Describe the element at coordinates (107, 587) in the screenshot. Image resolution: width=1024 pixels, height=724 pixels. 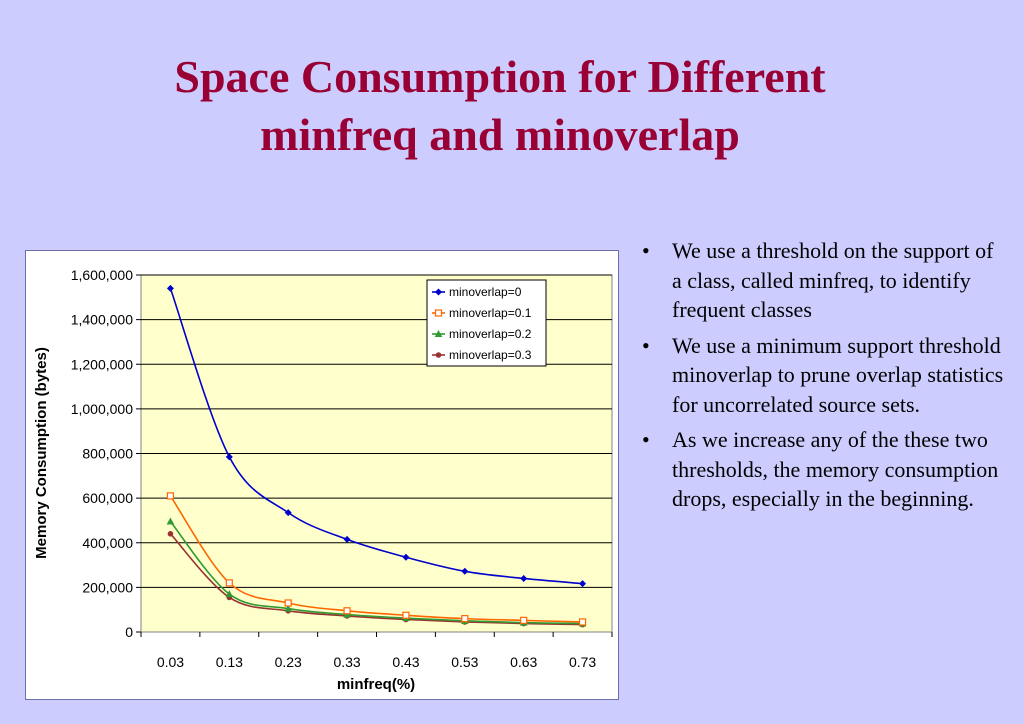
I see `y-tick-label: 200,000` at that location.